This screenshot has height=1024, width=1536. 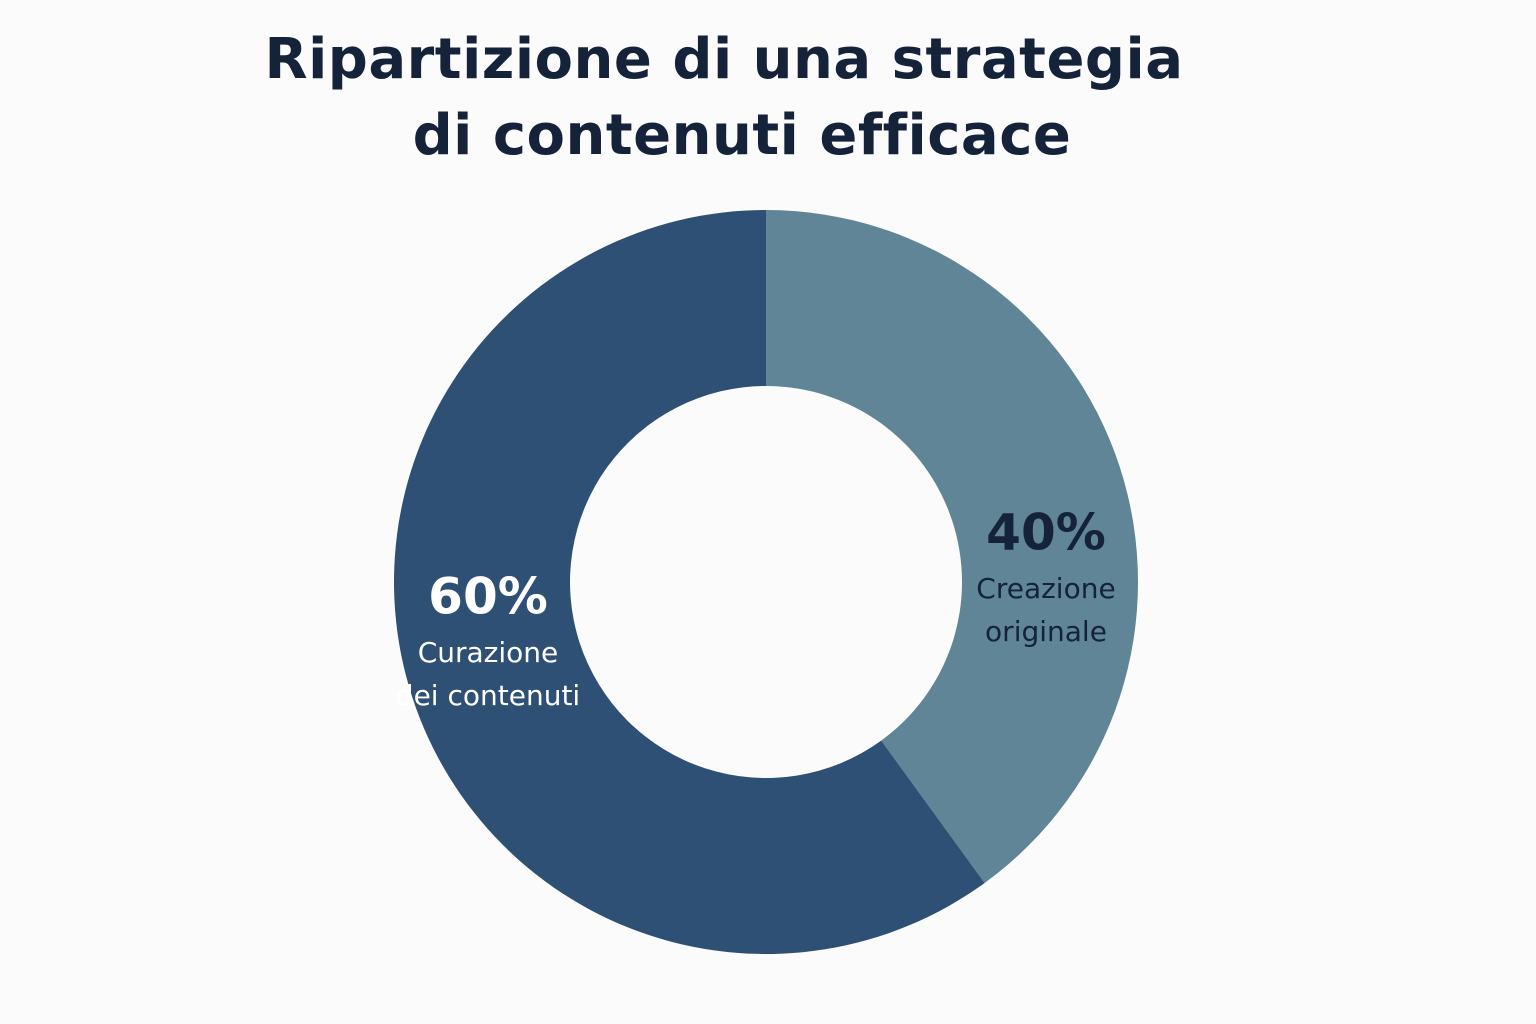 I want to click on slice-value-label-1: 40%, so click(x=1046, y=533).